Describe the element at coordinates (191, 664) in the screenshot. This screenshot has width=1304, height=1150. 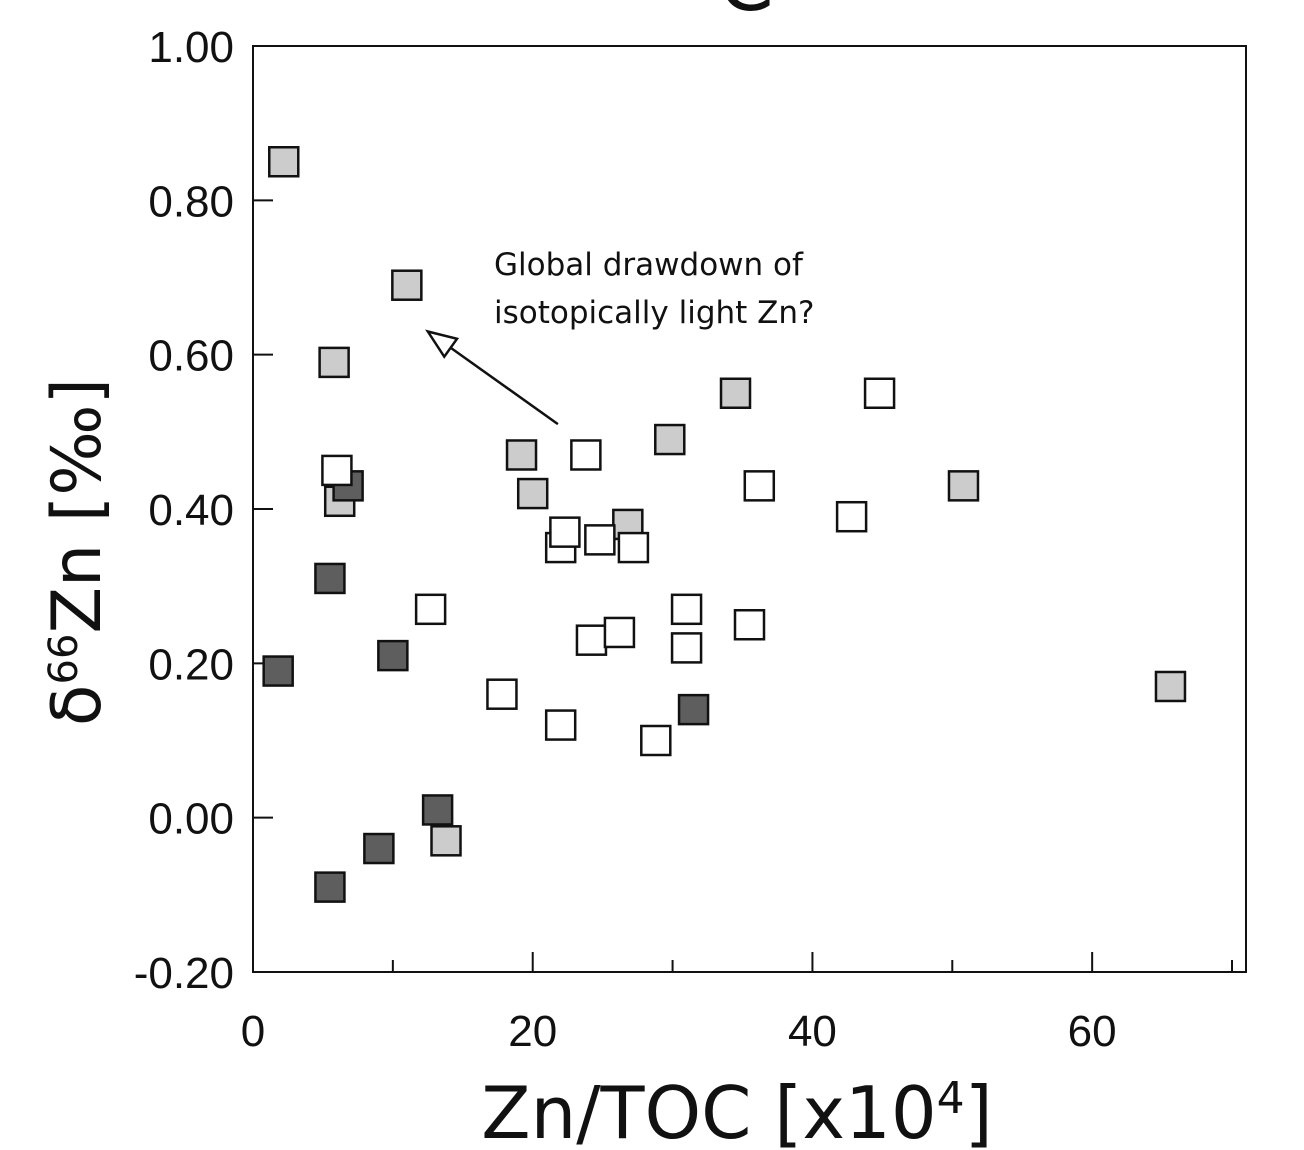
I see `y-tick-label: 0.20` at that location.